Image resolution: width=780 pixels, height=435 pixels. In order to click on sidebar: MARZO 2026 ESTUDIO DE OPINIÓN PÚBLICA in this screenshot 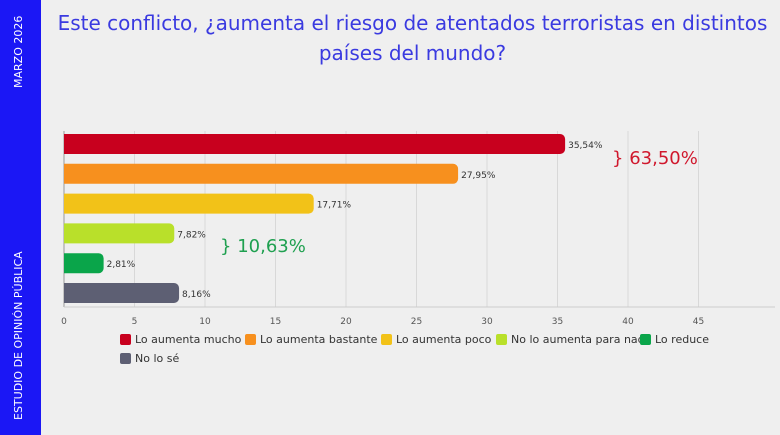, I will do `click(20, 217)`.